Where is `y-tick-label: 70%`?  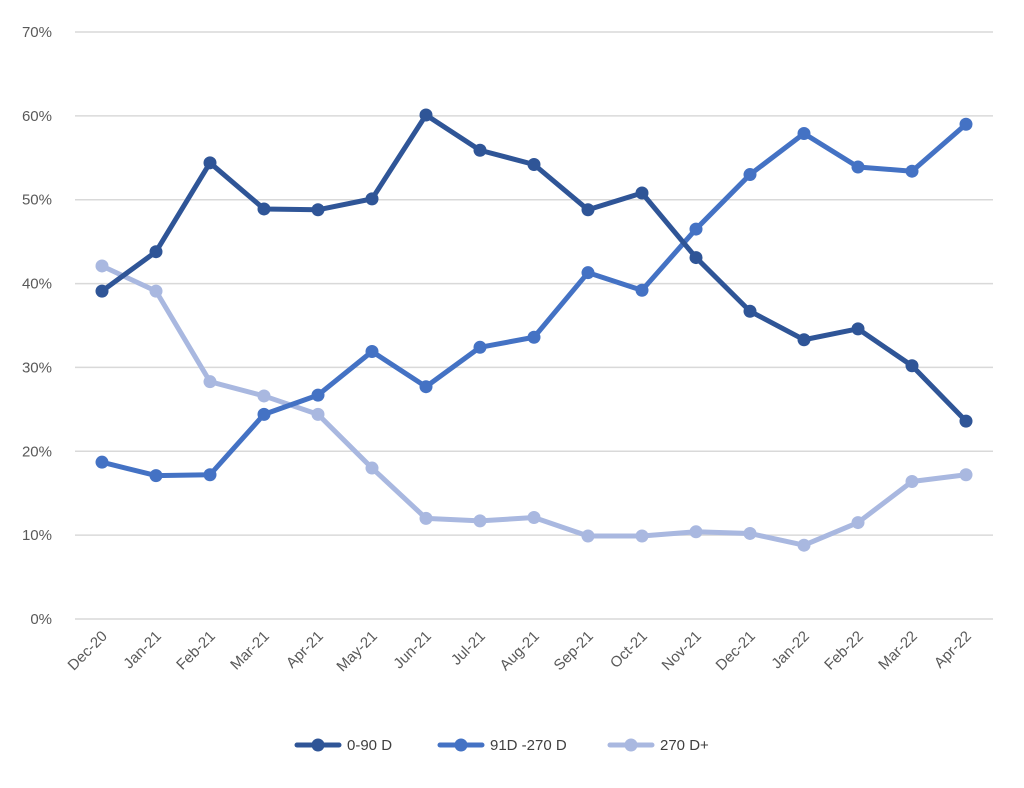 y-tick-label: 70% is located at coordinates (37, 32).